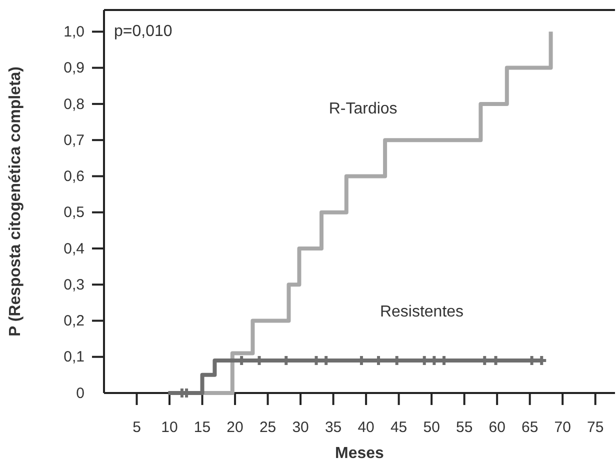 This screenshot has height=464, width=616. Describe the element at coordinates (169, 427) in the screenshot. I see `x-tick-label: 10` at that location.